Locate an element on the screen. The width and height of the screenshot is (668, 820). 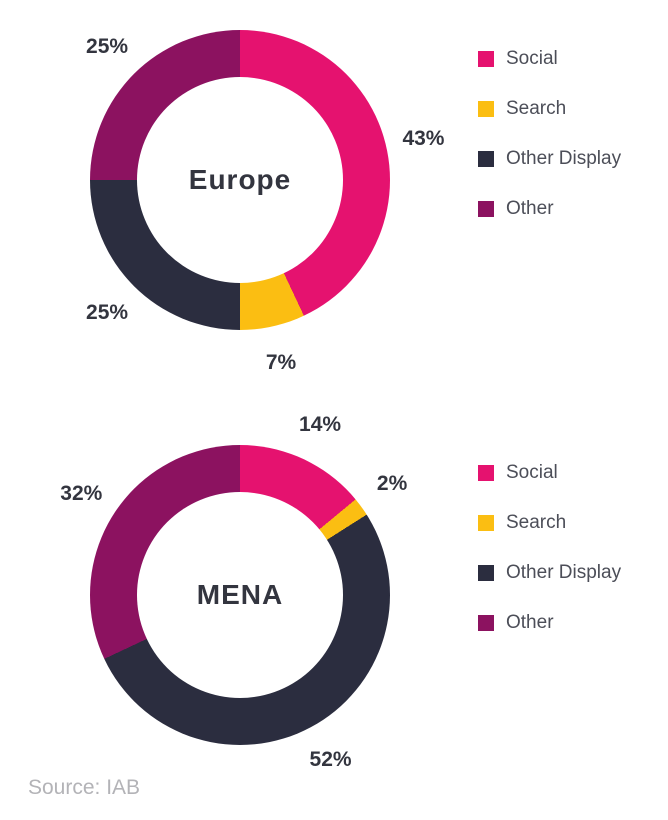
slice-value-label-other-display: 52% is located at coordinates (330, 759).